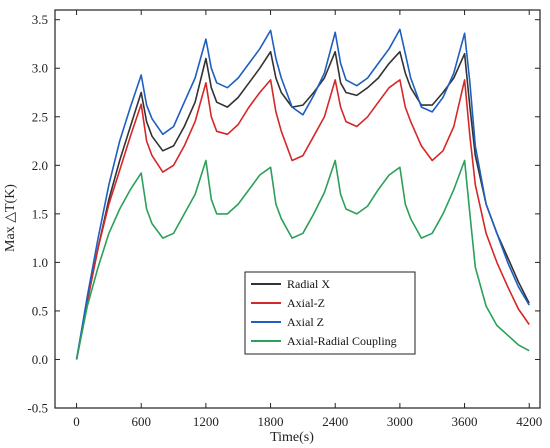  I want to click on x-tick-label: 2400, so click(335, 421).